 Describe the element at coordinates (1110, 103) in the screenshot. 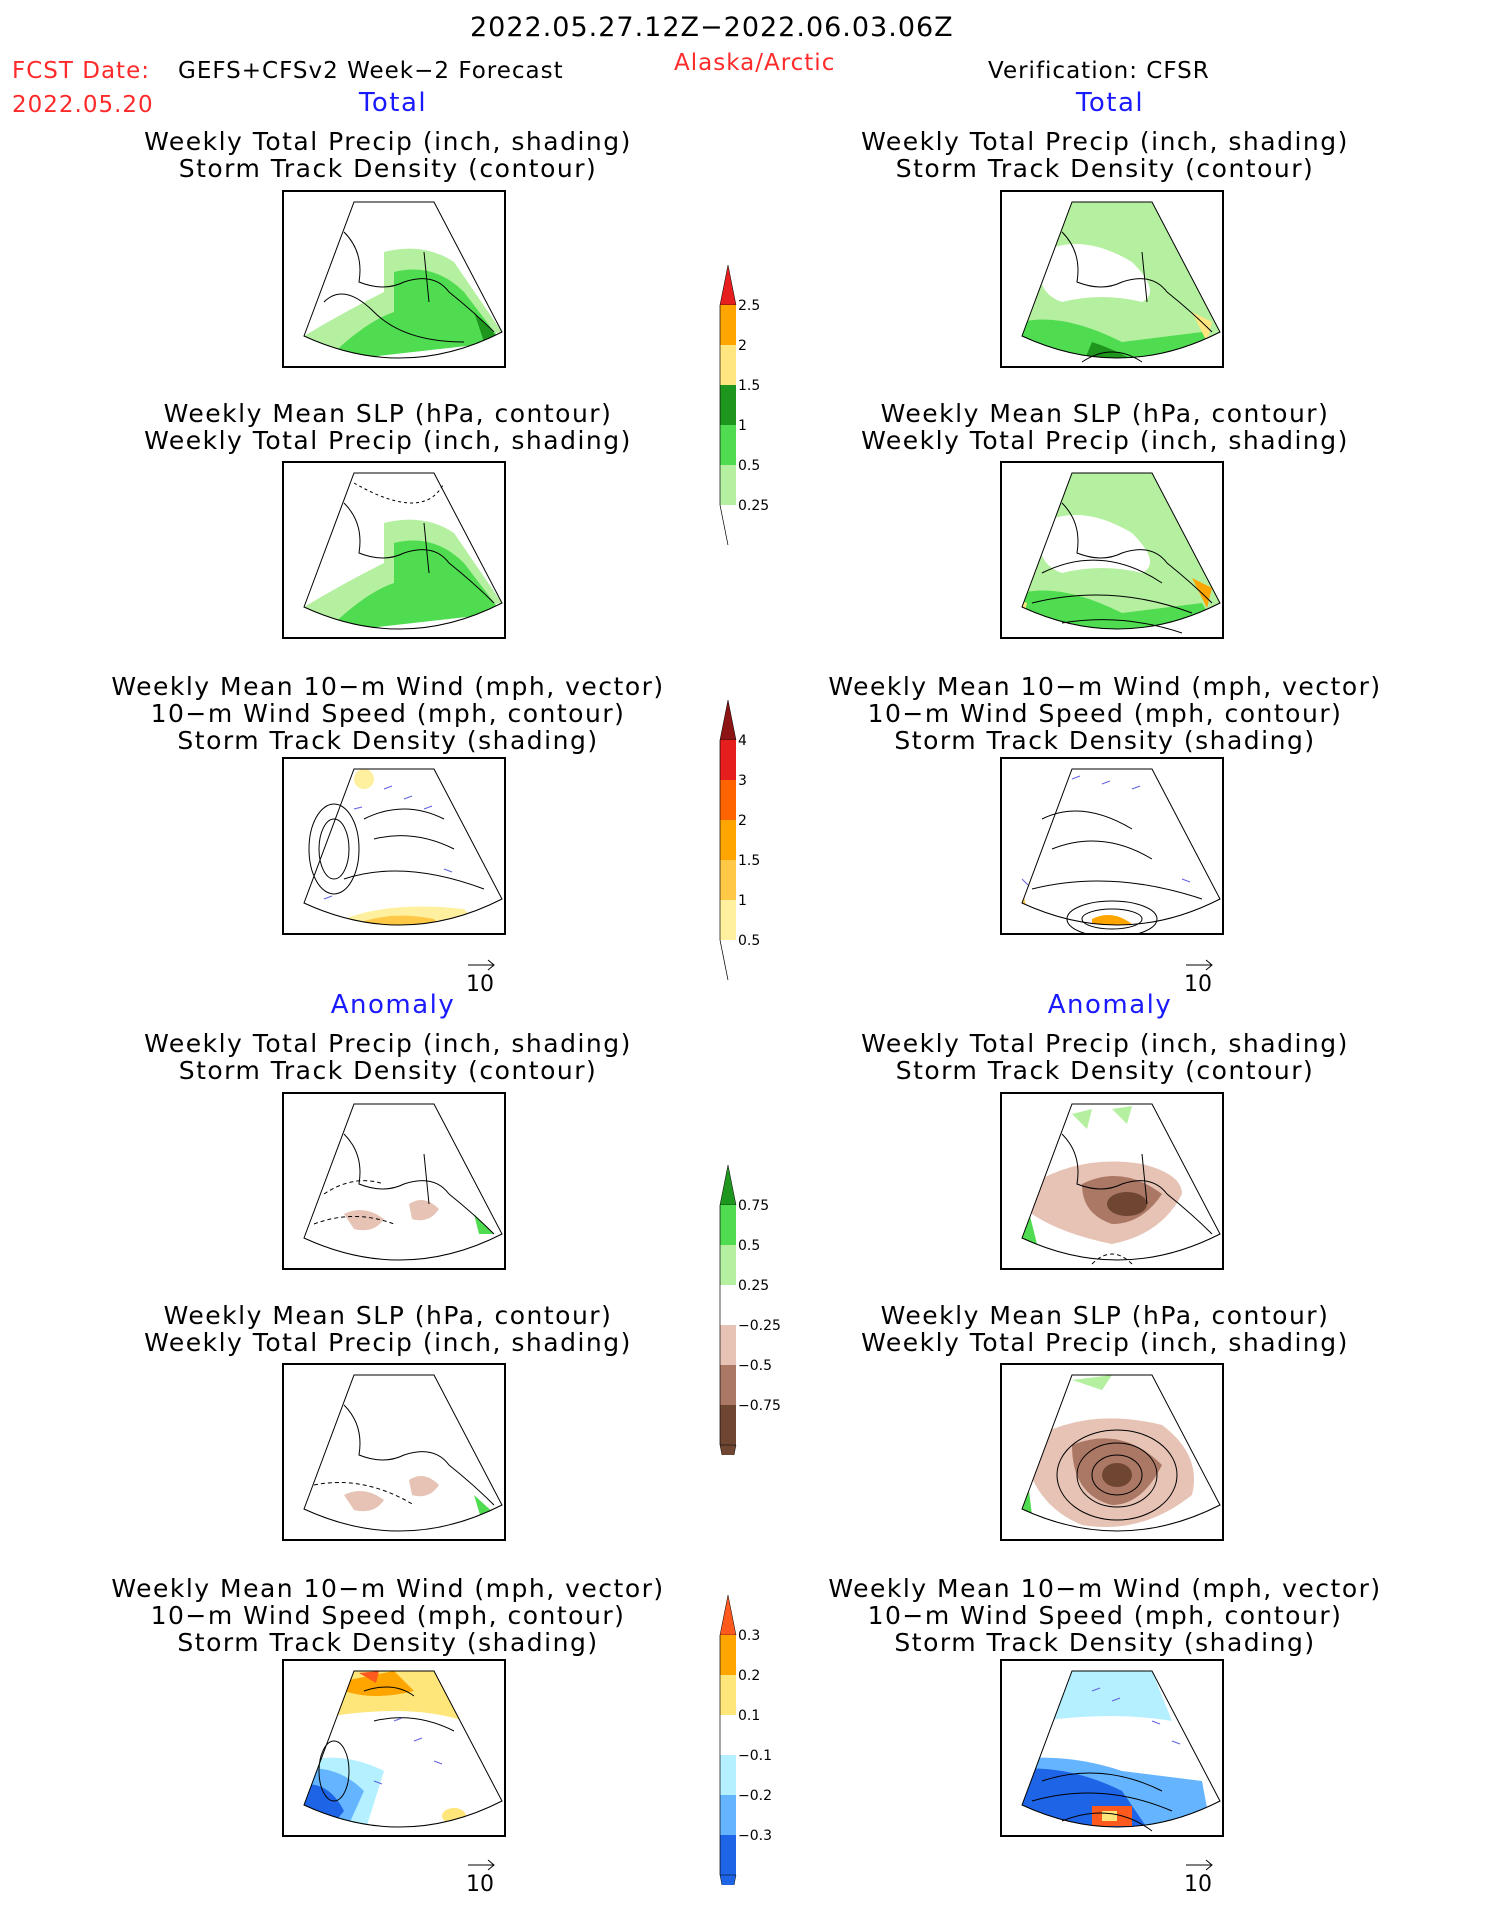

I see `section-total-right: Total` at that location.